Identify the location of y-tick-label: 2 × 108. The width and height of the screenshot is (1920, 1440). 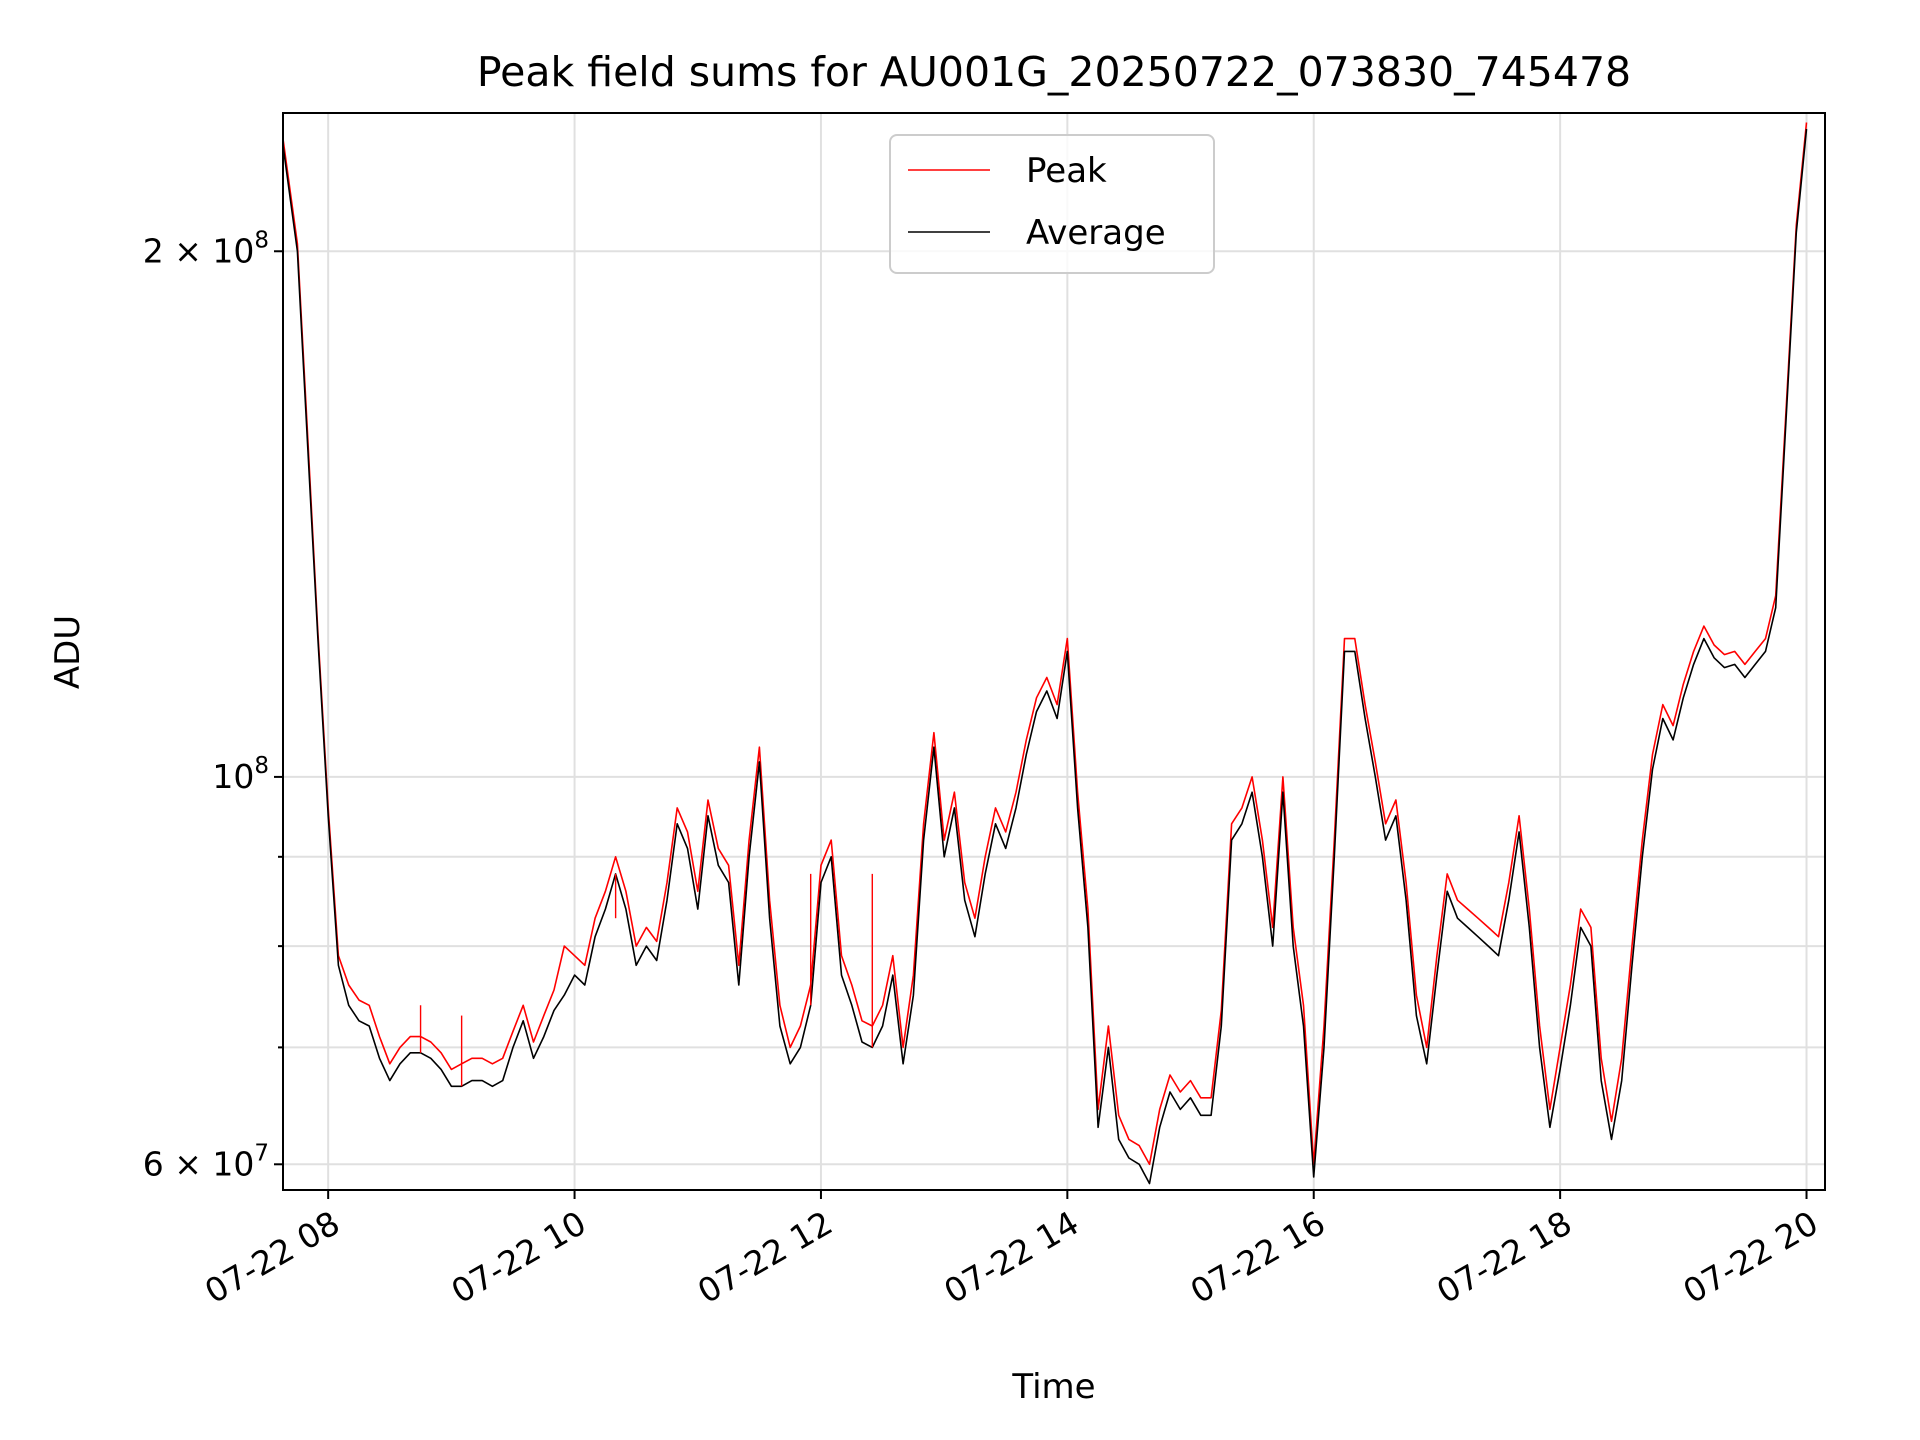
(206, 248).